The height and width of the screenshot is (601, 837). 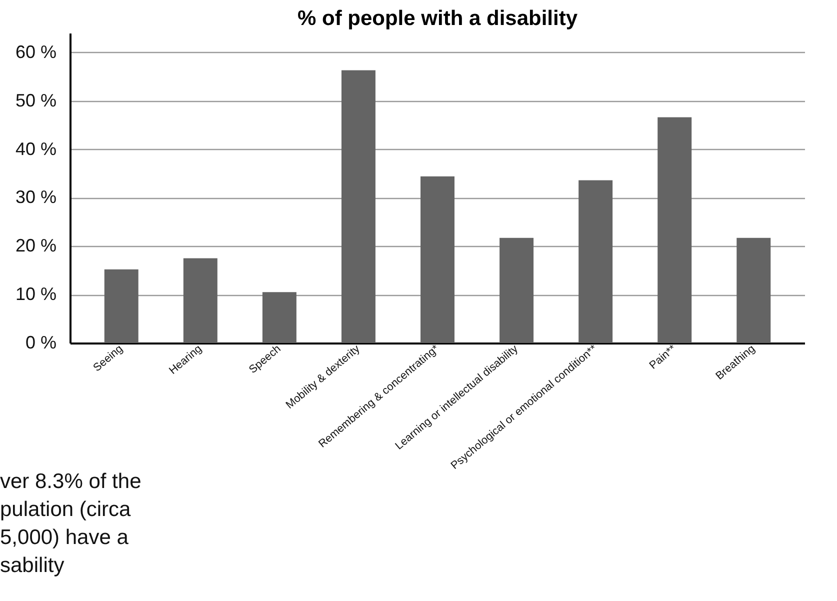 What do you see at coordinates (35, 52) in the screenshot?
I see `y-tick-label: 60 %` at bounding box center [35, 52].